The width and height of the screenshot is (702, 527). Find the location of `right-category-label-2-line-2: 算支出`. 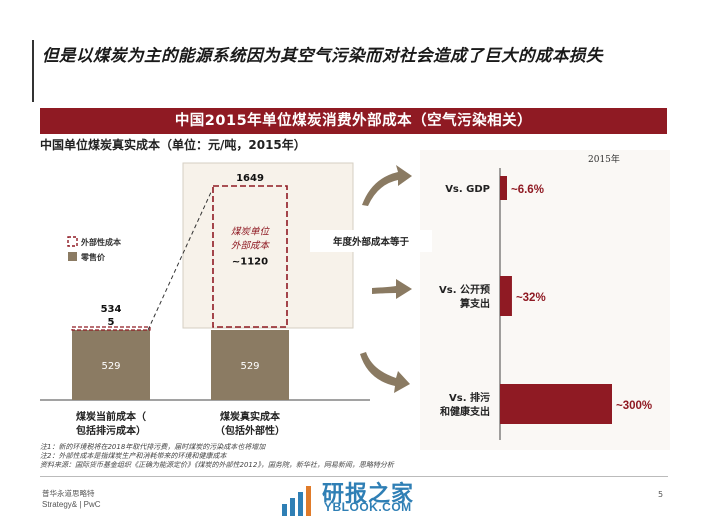

right-category-label-2-line-2: 算支出 is located at coordinates (474, 303).